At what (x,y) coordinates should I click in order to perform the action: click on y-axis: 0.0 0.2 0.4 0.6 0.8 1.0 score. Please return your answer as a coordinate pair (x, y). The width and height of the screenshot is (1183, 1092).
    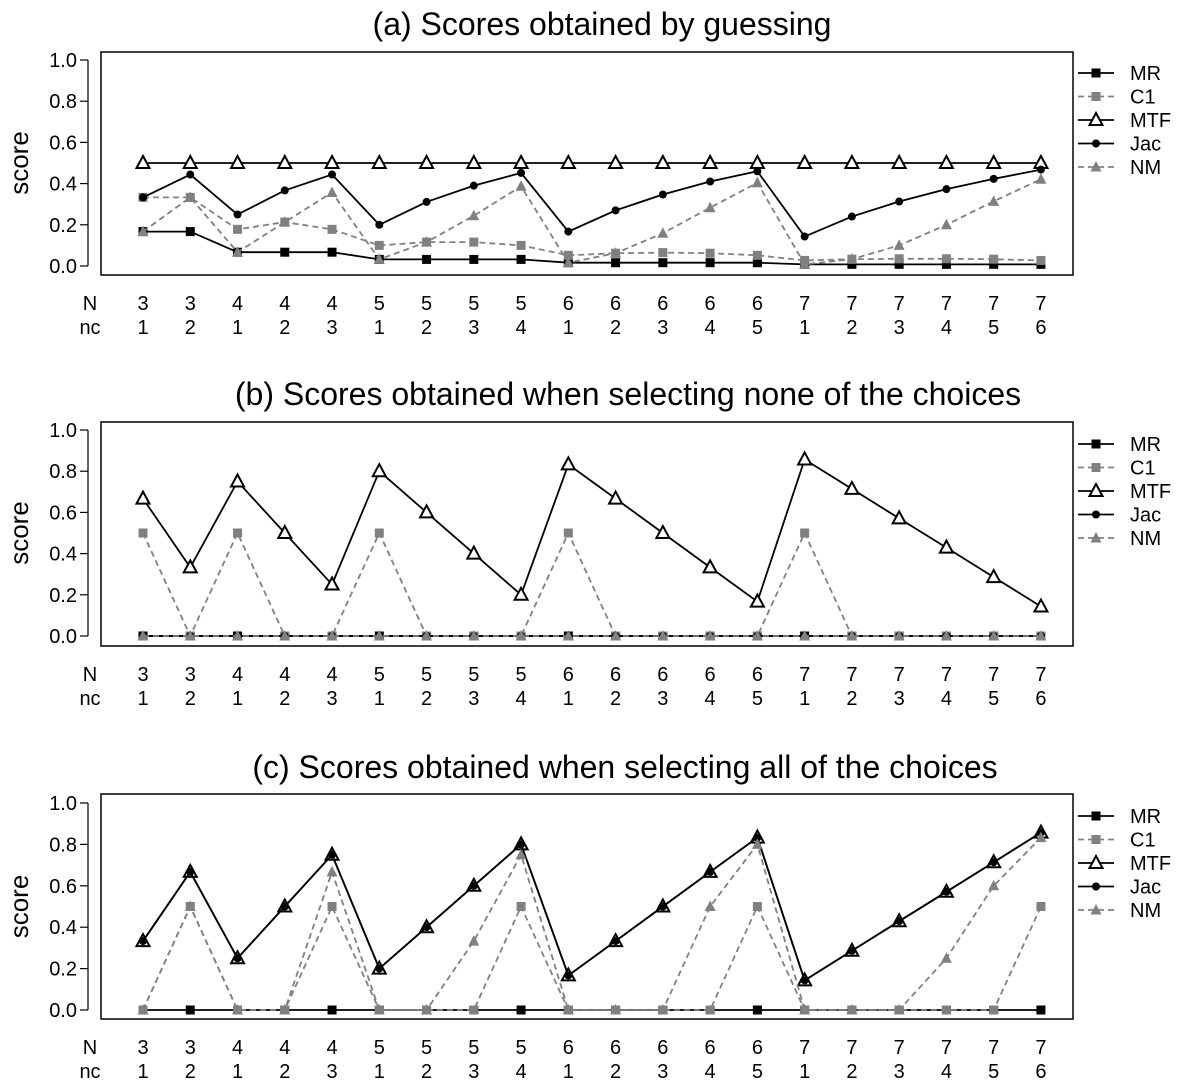
    Looking at the image, I should click on (46, 164).